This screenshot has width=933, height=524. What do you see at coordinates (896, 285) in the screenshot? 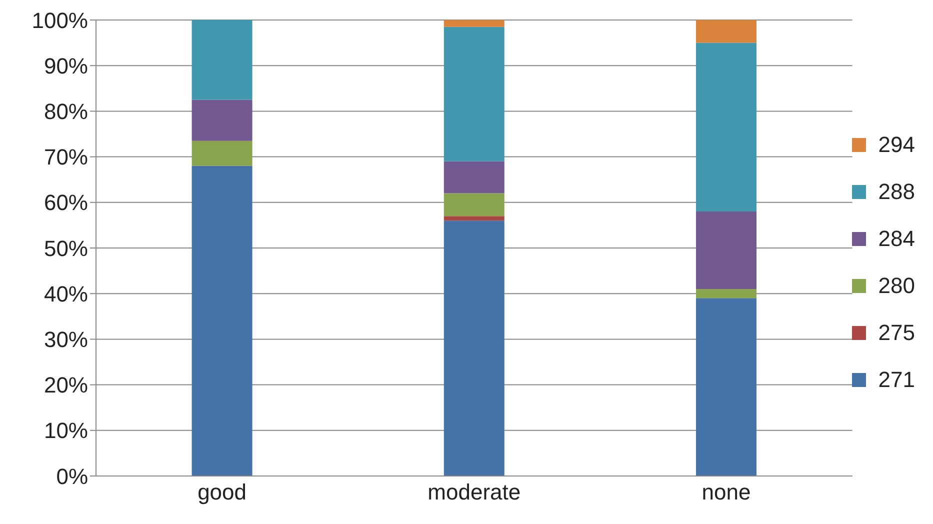
I see `legend-label: 280` at bounding box center [896, 285].